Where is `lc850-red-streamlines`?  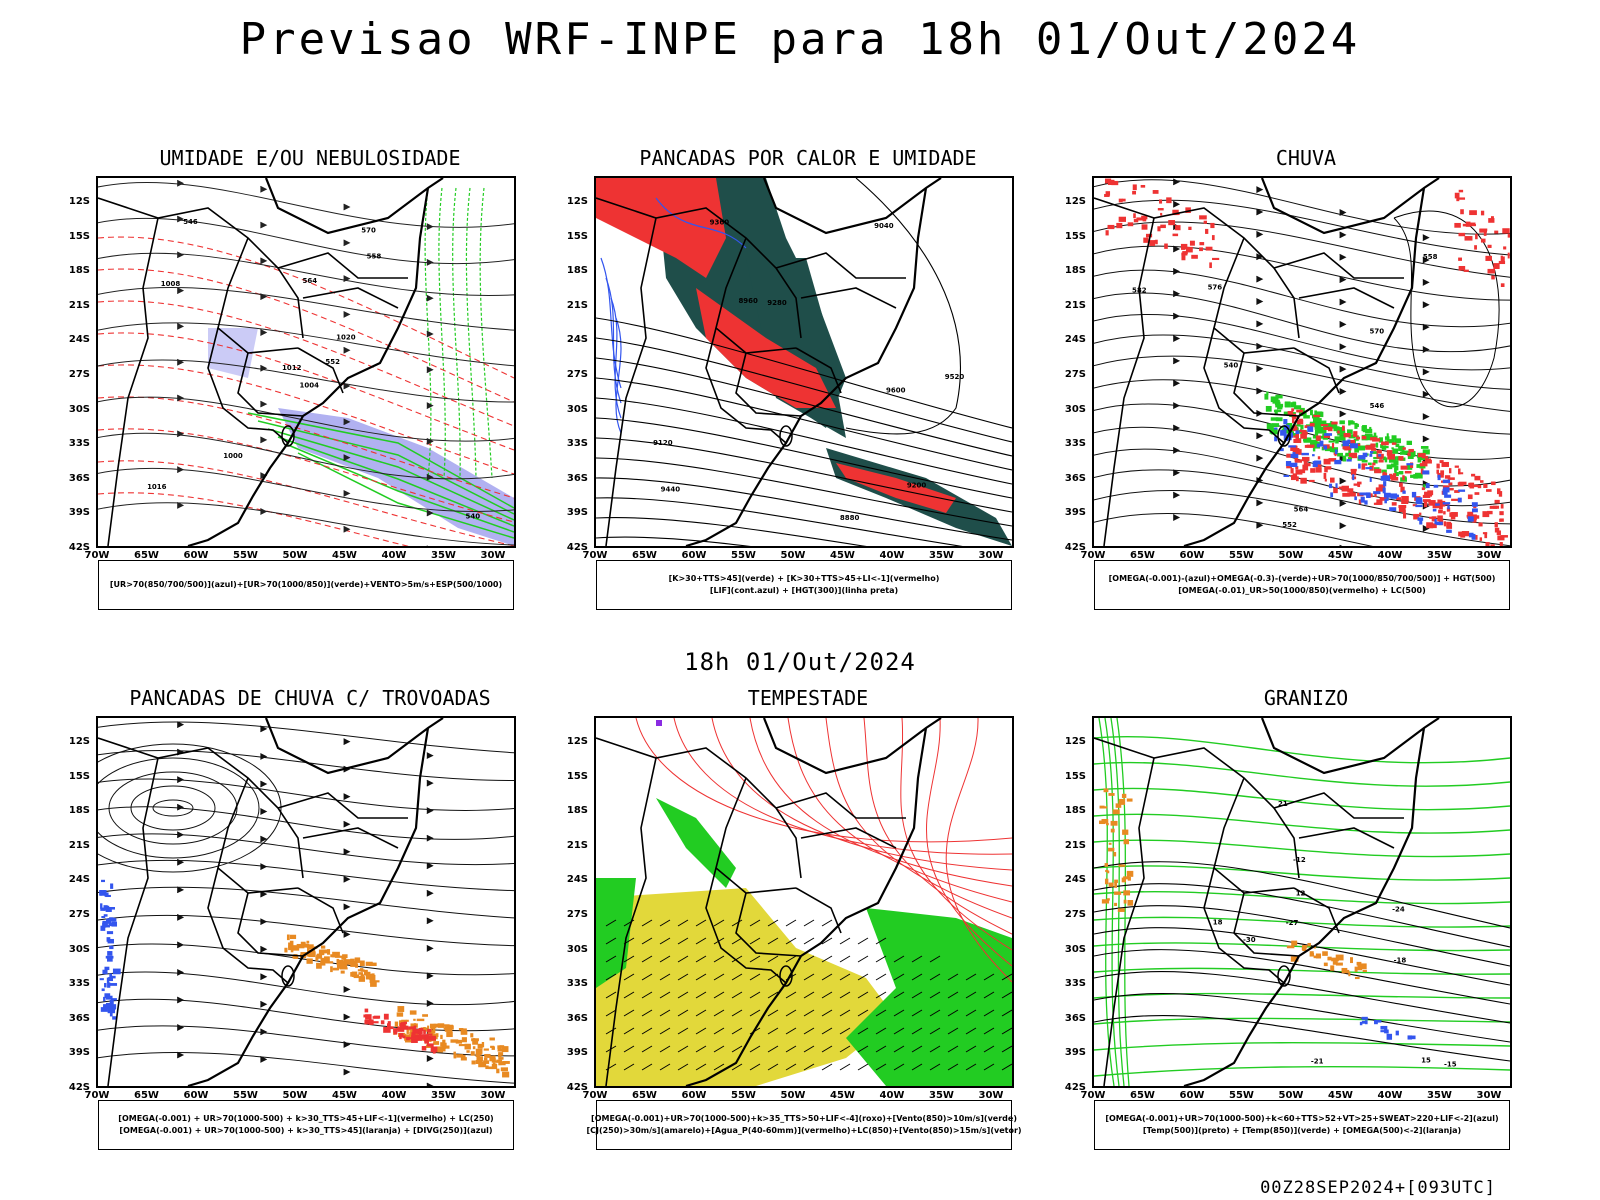 lc850-red-streamlines is located at coordinates (823, 850).